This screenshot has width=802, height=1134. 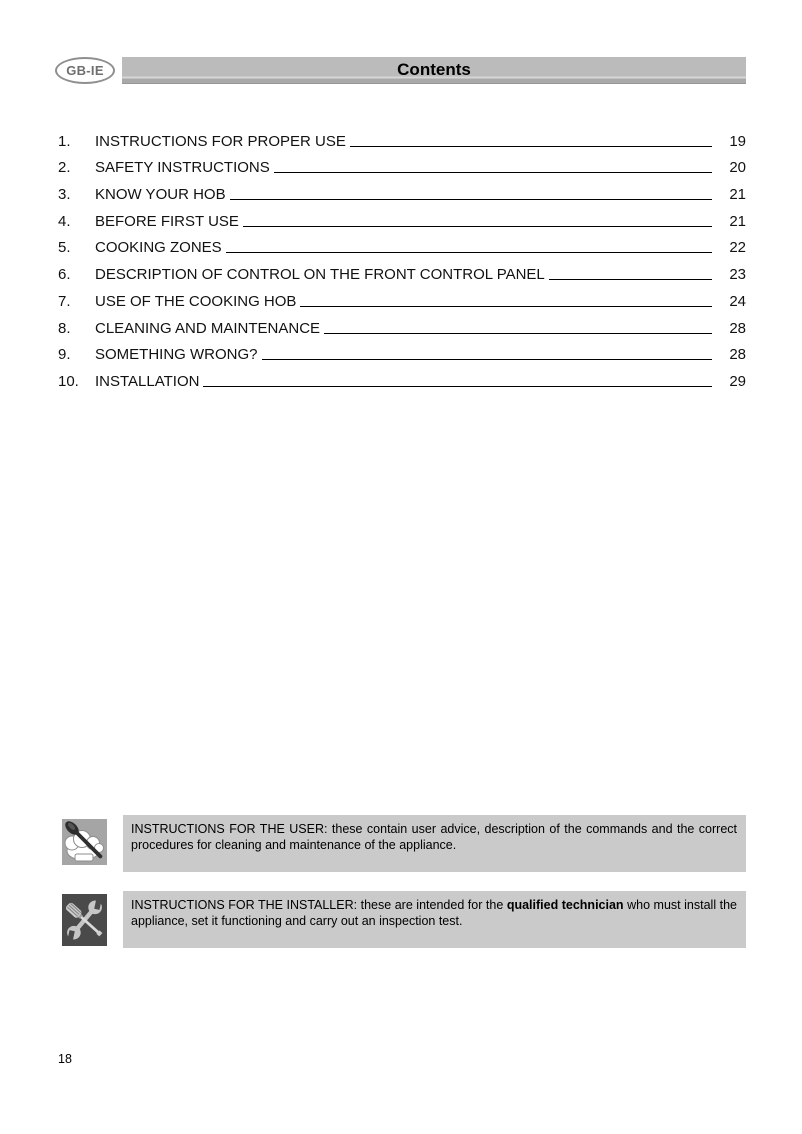 I want to click on toc-entry-number: 6., so click(x=64, y=275).